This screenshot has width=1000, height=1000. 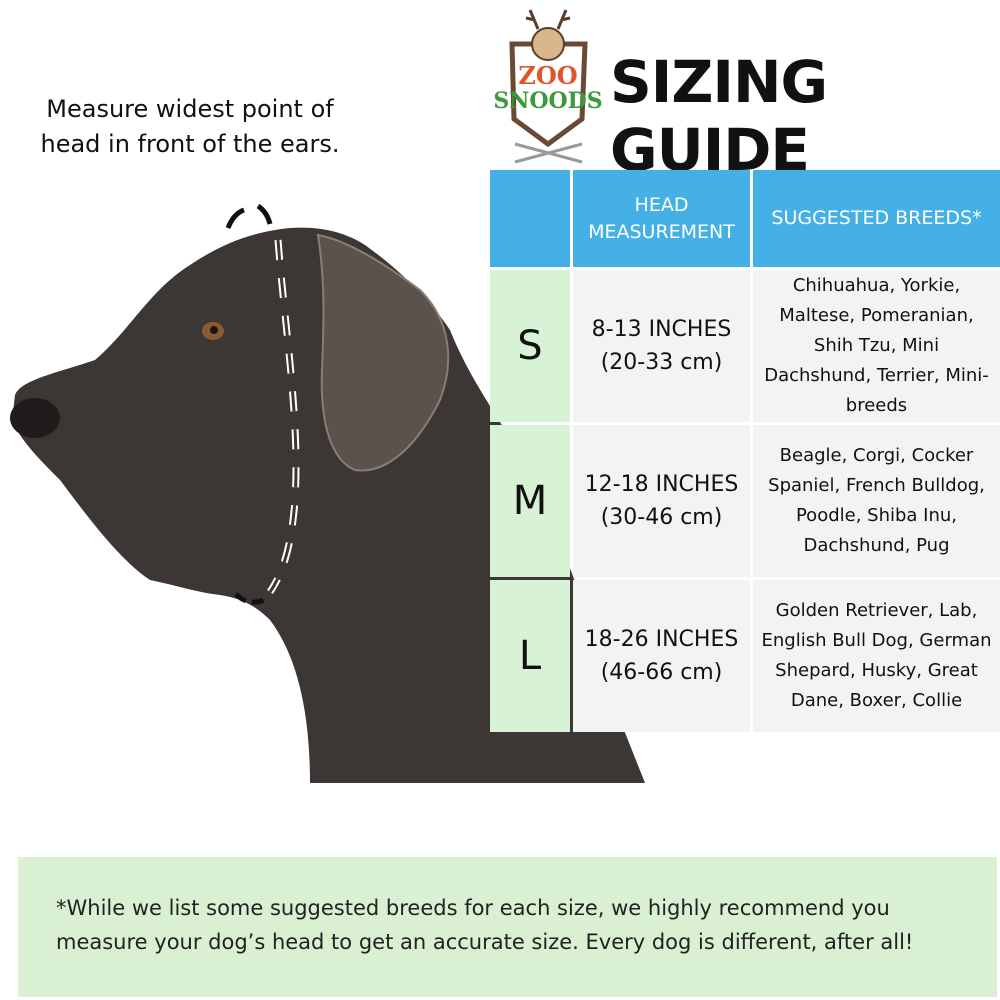 I want to click on measurement-inches: 18-26 INCHES, so click(x=661, y=639).